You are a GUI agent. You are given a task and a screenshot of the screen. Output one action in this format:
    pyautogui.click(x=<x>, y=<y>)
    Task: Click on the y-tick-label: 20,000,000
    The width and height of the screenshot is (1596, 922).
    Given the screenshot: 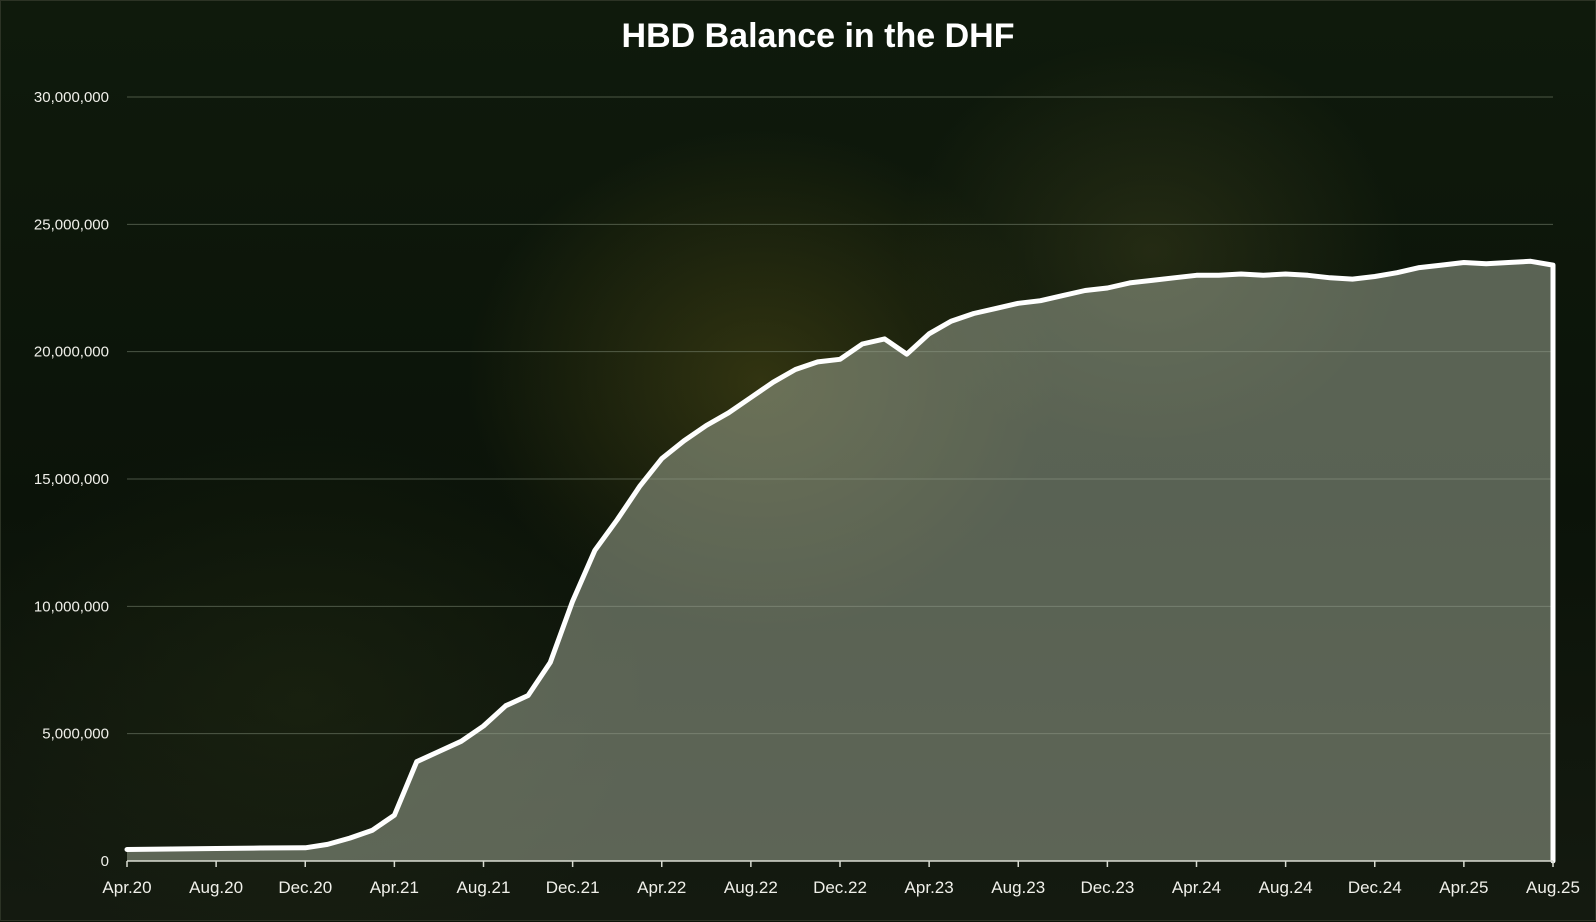 What is the action you would take?
    pyautogui.click(x=71, y=352)
    